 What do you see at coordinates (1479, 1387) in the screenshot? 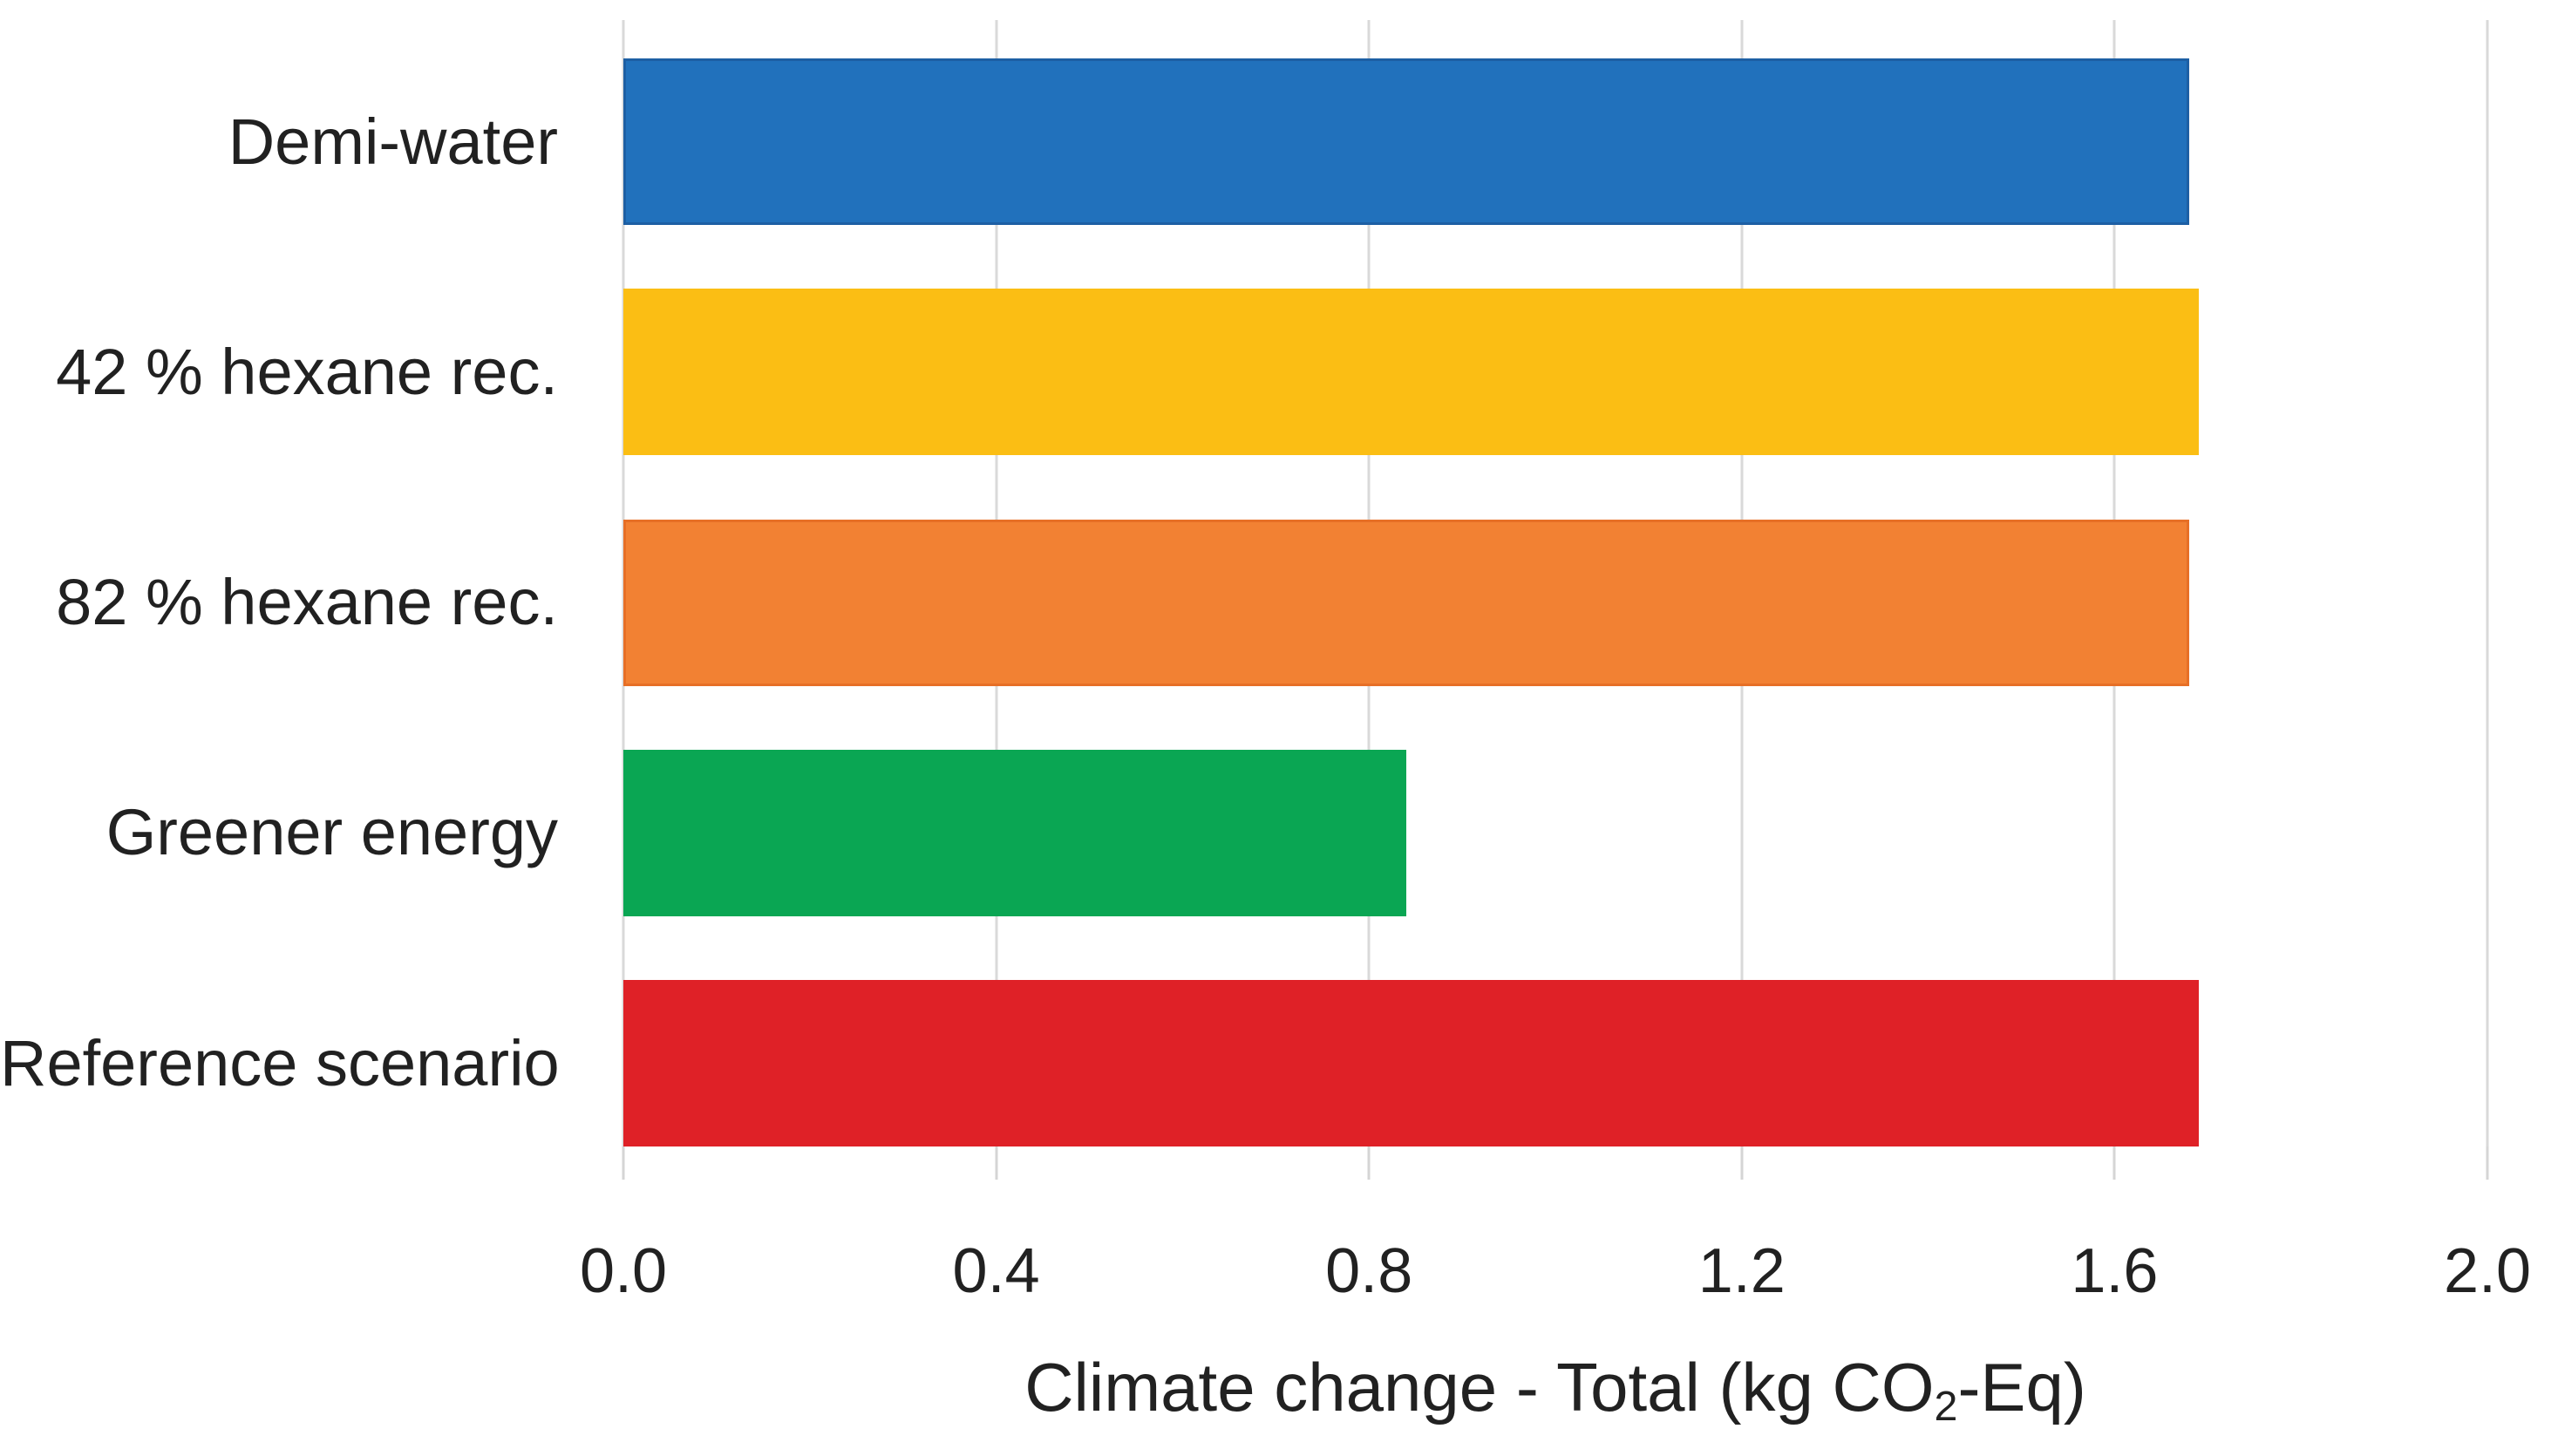
I see `x-axis-title-text: Climate change - Total (kg CO` at bounding box center [1479, 1387].